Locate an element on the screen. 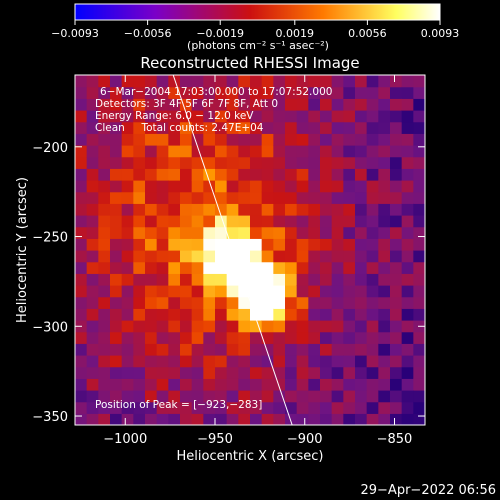 The height and width of the screenshot is (500, 500). annotation-time: 6−Mar−2004 17:03:00.000 to 17:07:52.000 is located at coordinates (216, 92).